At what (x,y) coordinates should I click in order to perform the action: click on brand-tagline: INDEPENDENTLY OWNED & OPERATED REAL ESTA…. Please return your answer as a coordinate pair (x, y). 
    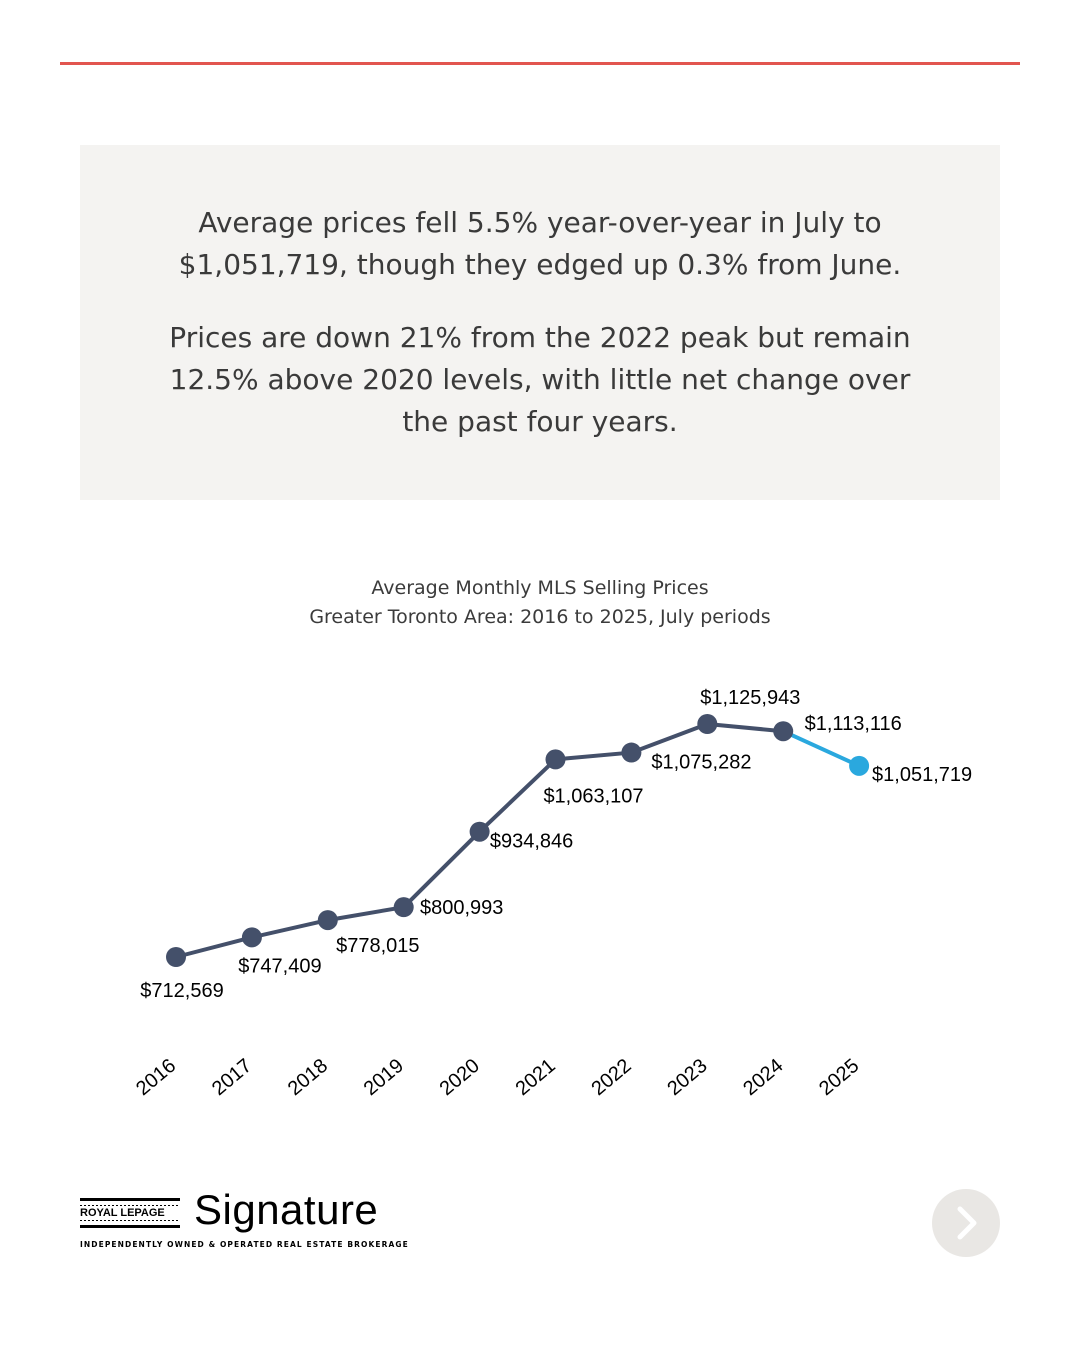
    Looking at the image, I should click on (244, 1244).